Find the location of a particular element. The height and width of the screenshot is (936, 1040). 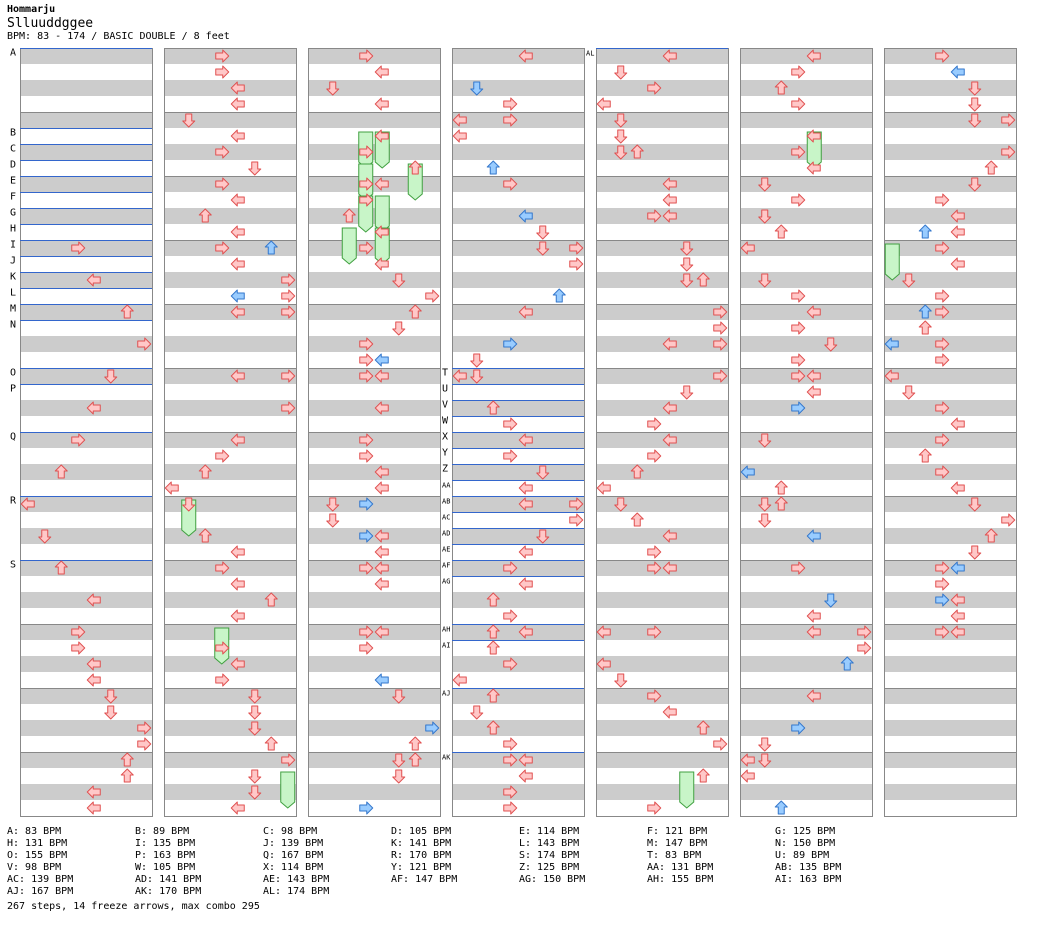

bpm-marker-label: J is located at coordinates (13, 261).